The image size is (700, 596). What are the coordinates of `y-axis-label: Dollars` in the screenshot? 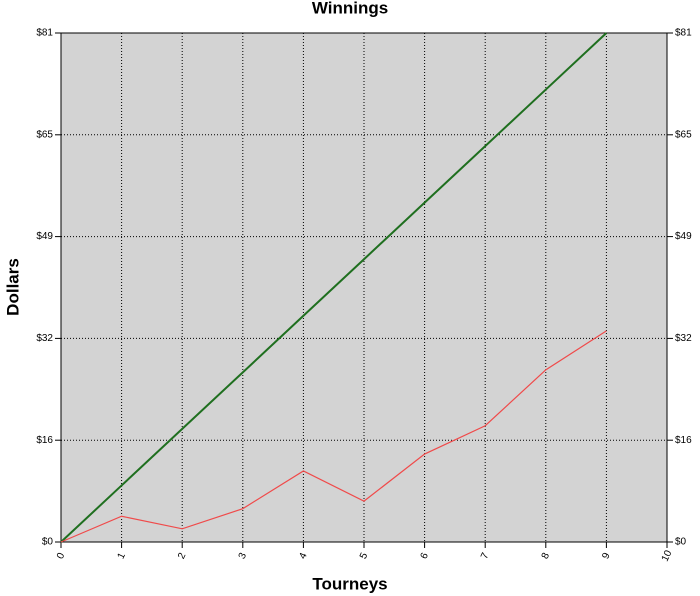 It's located at (12, 287).